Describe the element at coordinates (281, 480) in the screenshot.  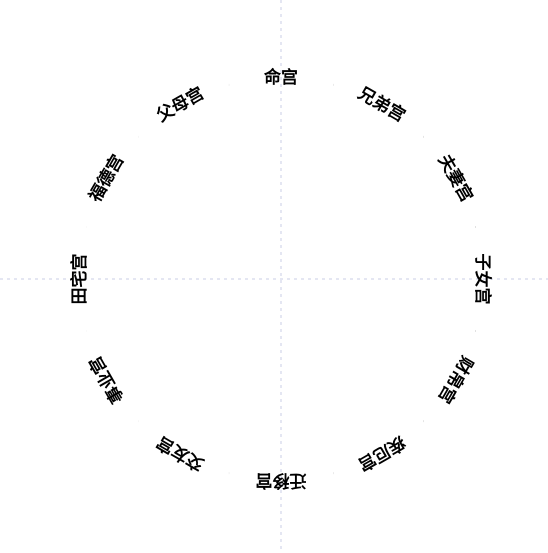
I see `palace-label: 迁移宫` at that location.